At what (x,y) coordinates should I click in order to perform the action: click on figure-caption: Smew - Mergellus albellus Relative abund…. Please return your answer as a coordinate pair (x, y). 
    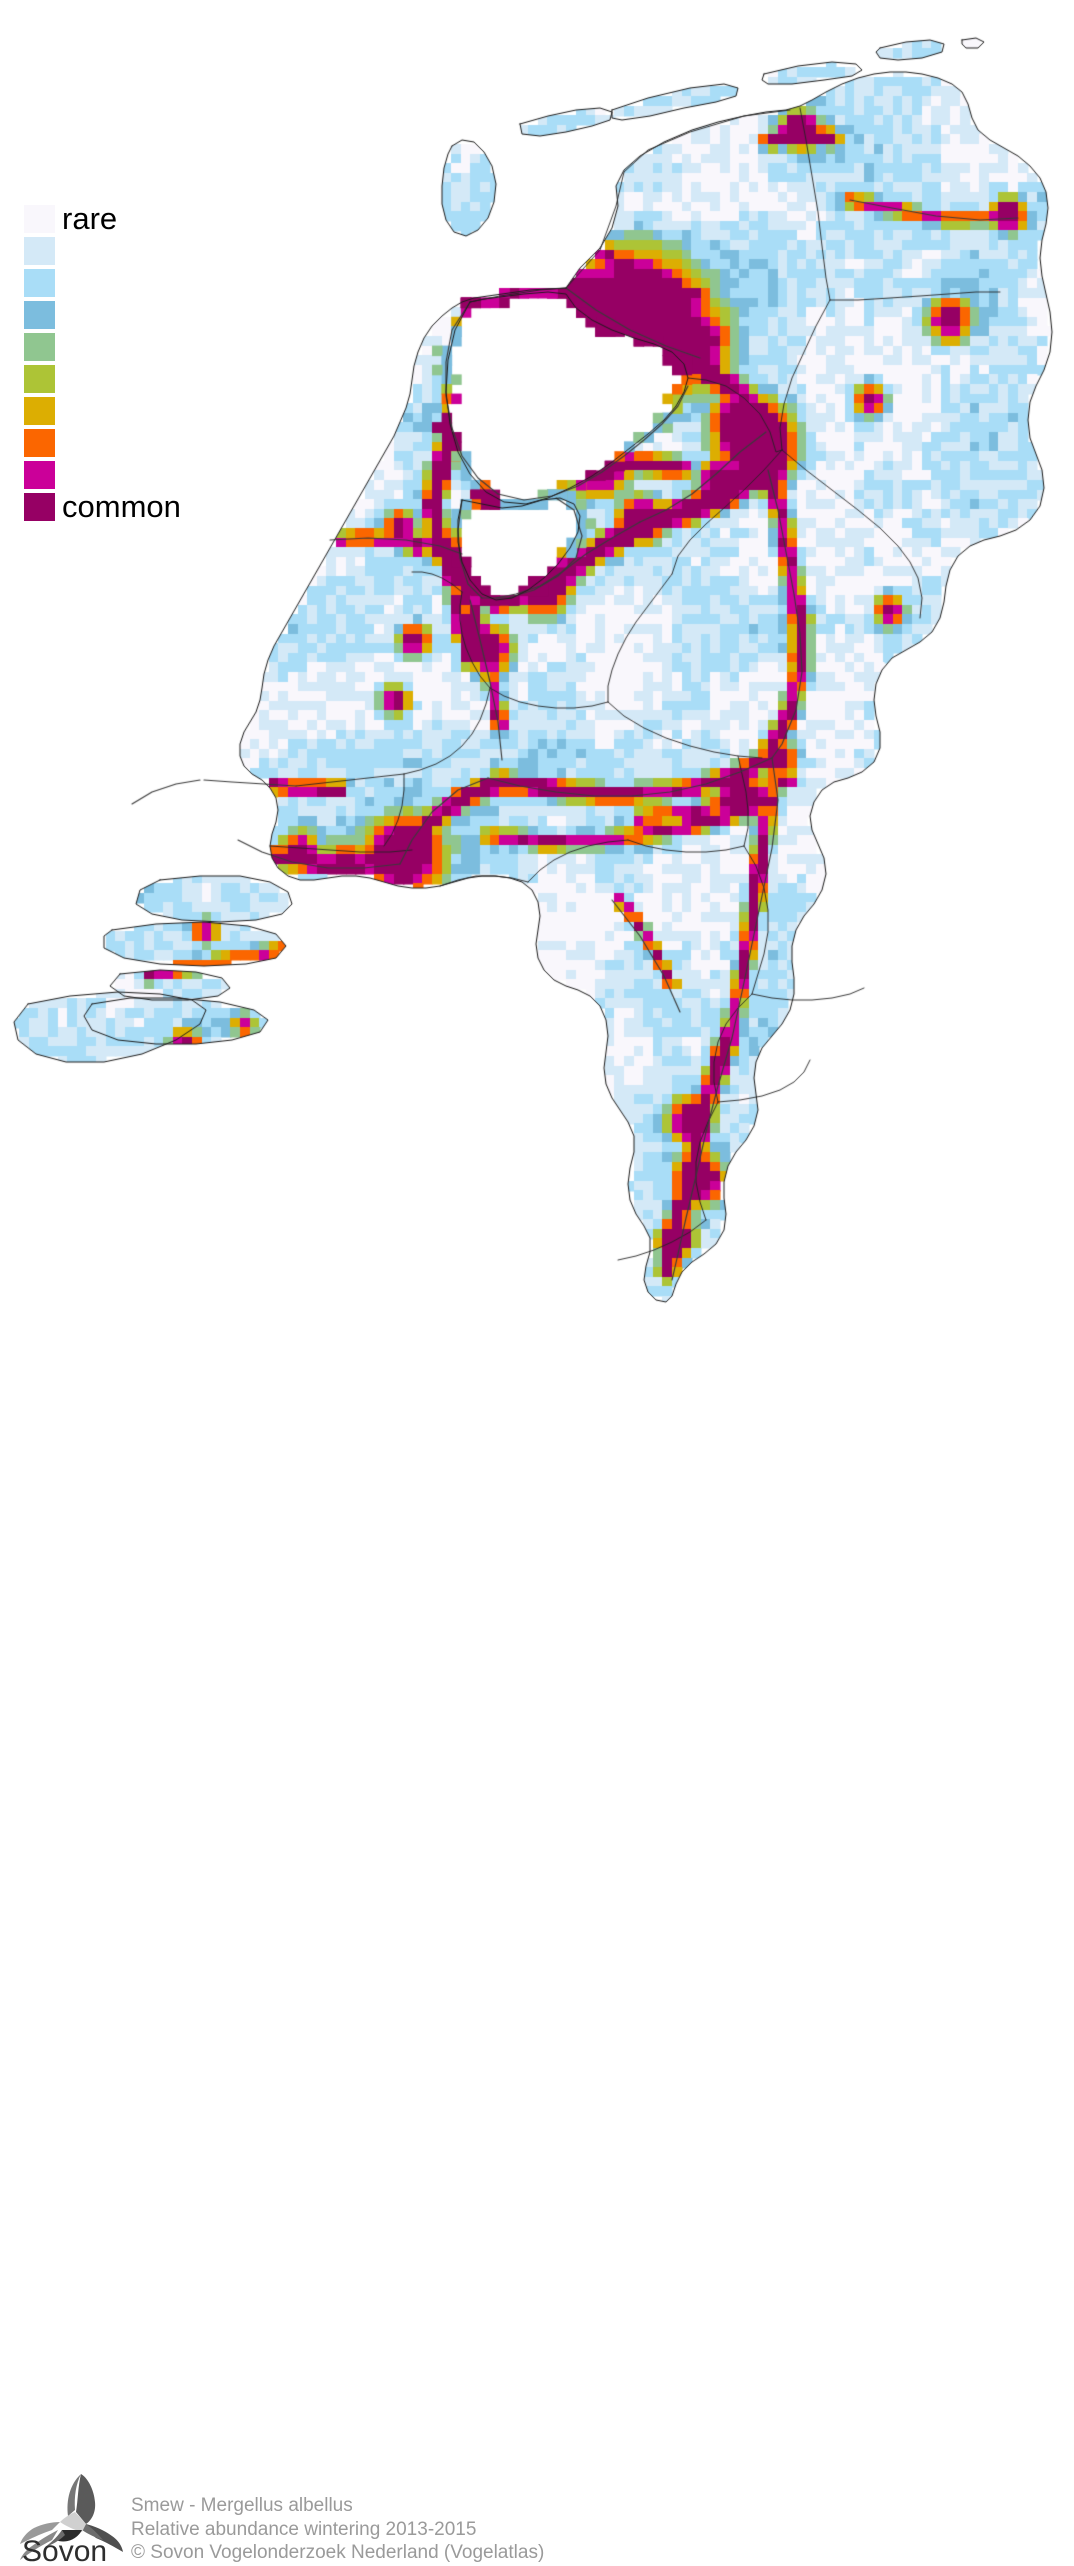
    Looking at the image, I should click on (337, 2529).